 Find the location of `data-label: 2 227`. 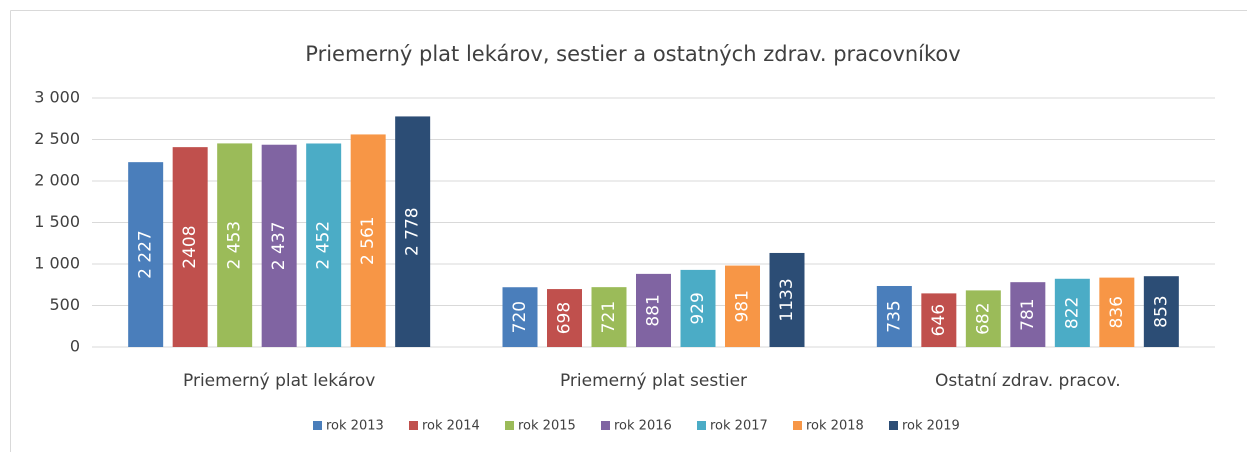

data-label: 2 227 is located at coordinates (146, 254).